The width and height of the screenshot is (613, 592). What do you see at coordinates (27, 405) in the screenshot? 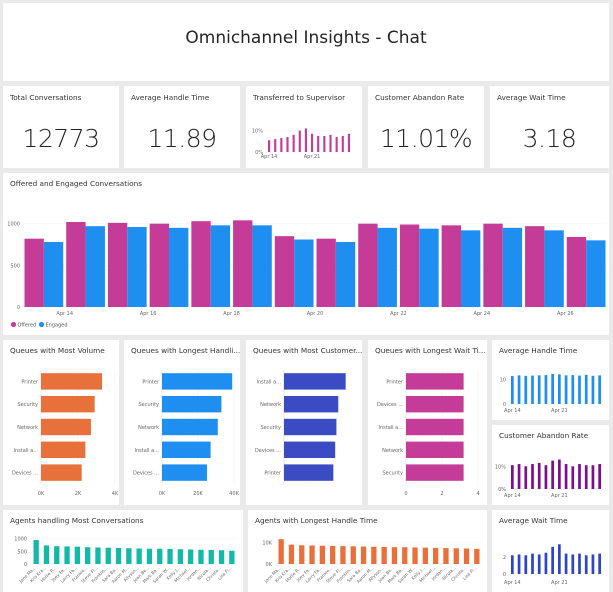
I see `category-label: Security` at bounding box center [27, 405].